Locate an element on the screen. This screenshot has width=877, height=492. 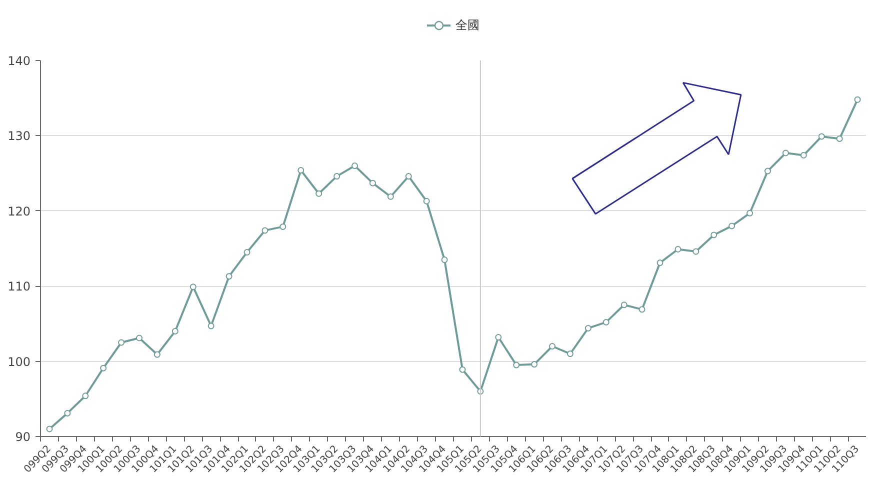
legend-label: 全國 is located at coordinates (468, 25).